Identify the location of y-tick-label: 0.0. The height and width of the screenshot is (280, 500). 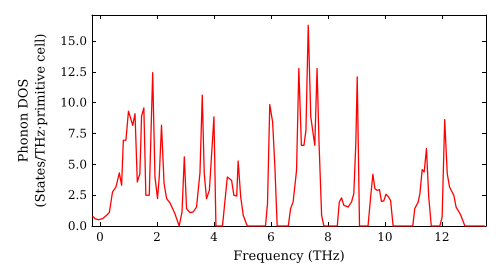
(77, 226).